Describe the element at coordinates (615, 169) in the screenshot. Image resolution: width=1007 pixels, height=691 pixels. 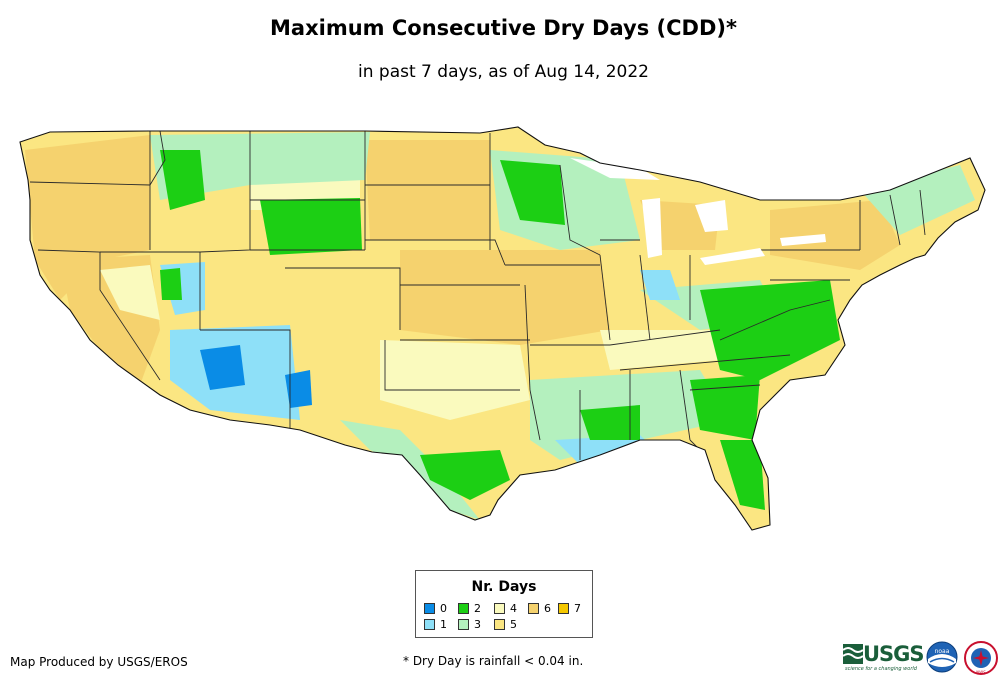
I see `lake-superior` at that location.